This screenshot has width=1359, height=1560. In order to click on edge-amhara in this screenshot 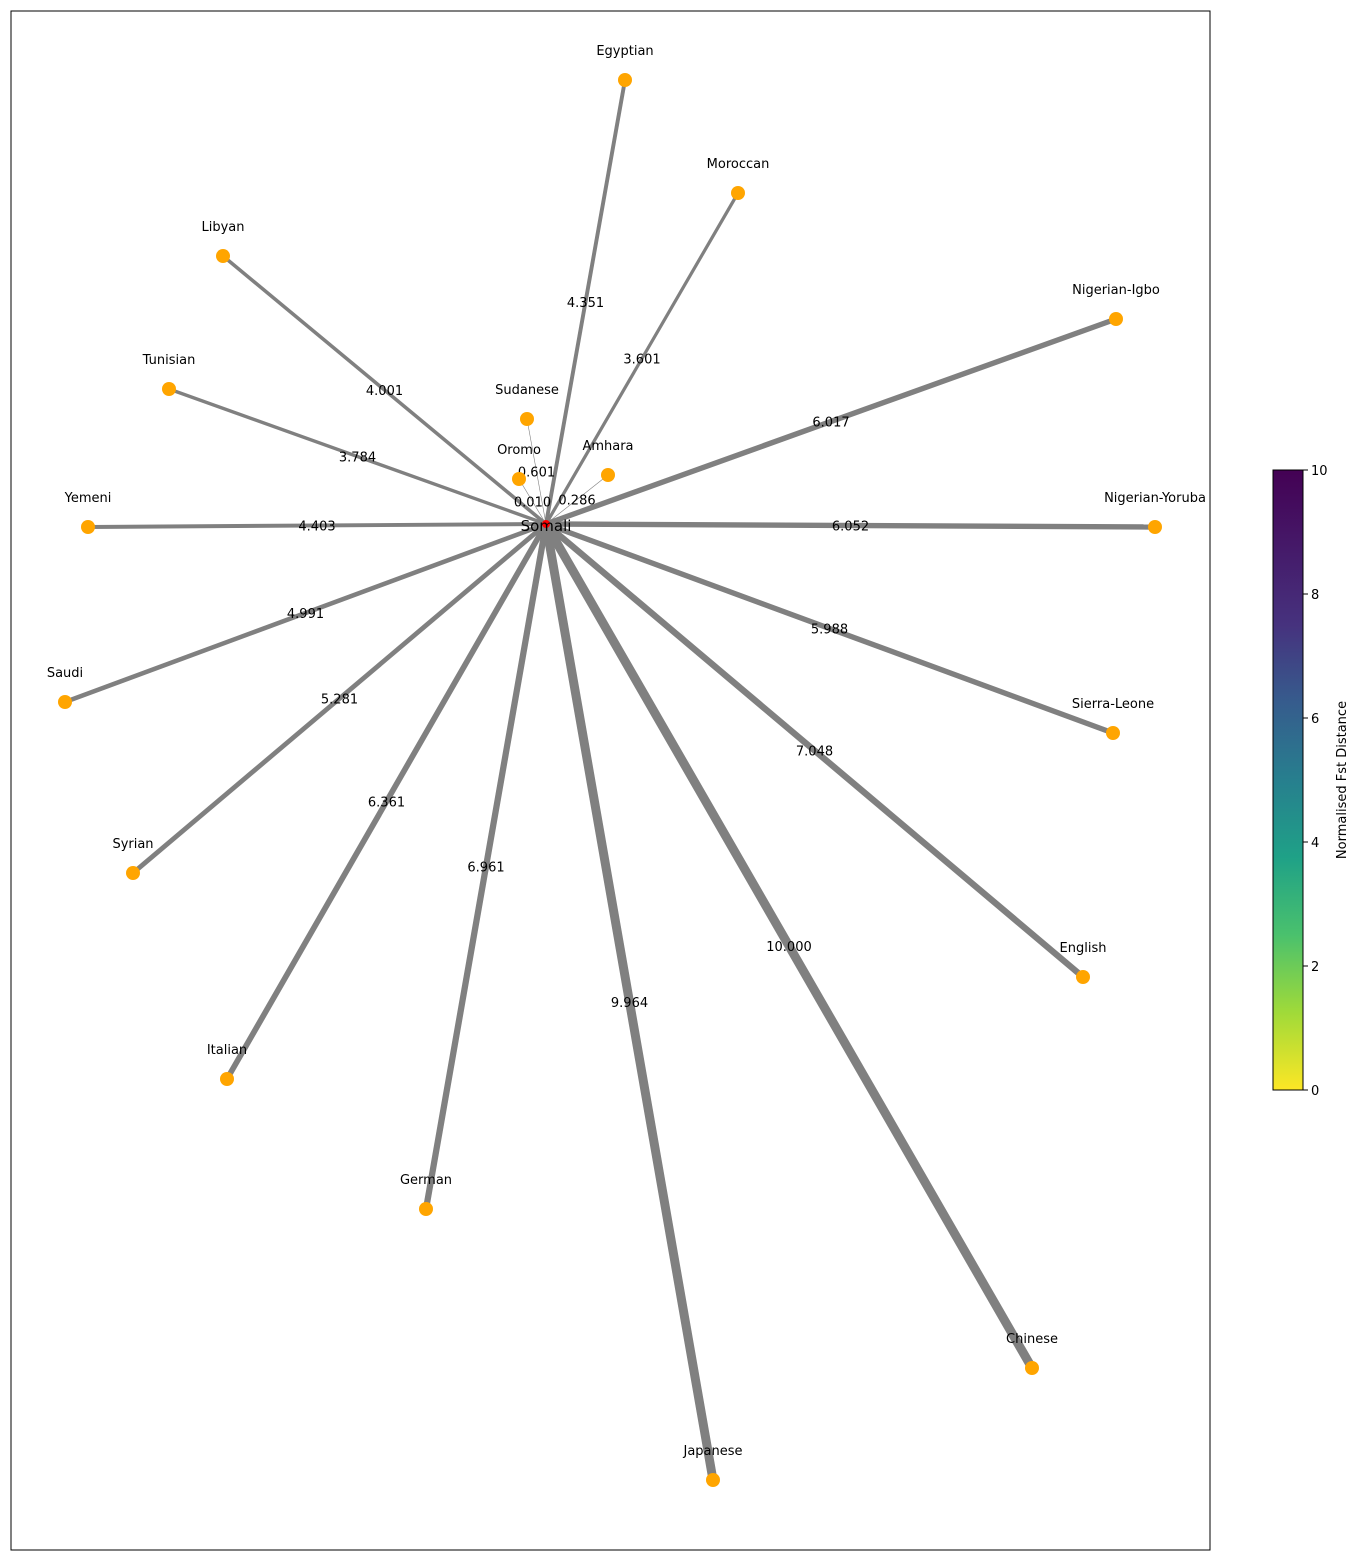, I will do `click(577, 499)`.